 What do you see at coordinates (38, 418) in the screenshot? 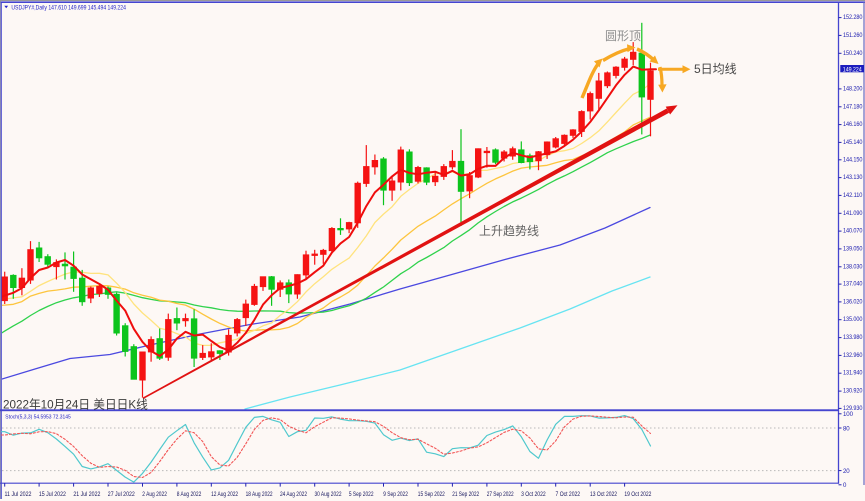
I see `svg-text: Stoch(5,3,3) 54.5953 72.3145` at bounding box center [38, 418].